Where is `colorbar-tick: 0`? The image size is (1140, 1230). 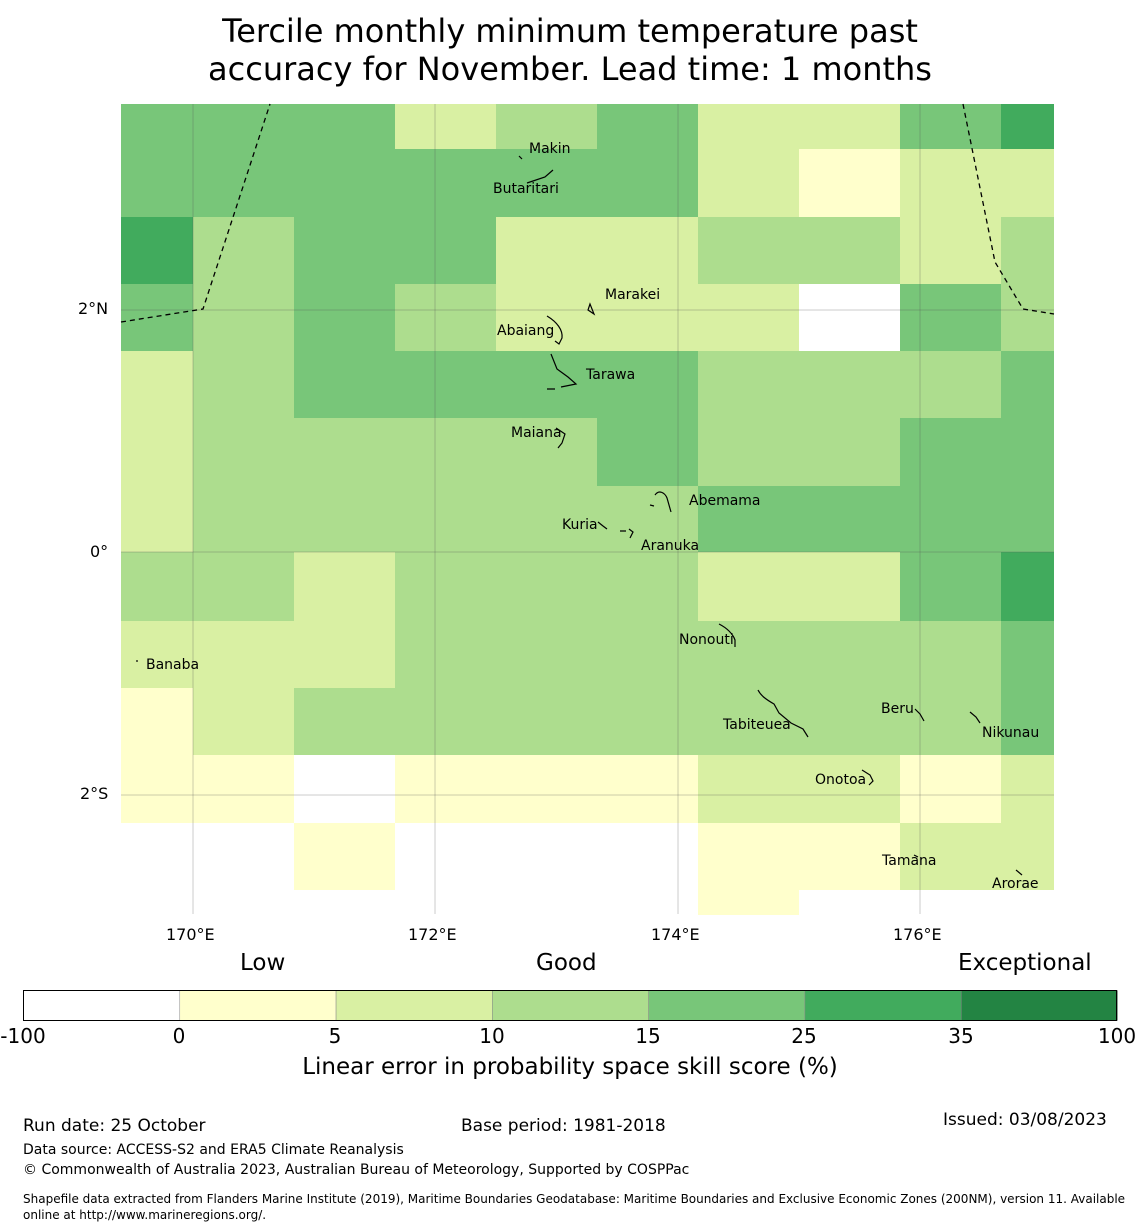 colorbar-tick: 0 is located at coordinates (179, 1036).